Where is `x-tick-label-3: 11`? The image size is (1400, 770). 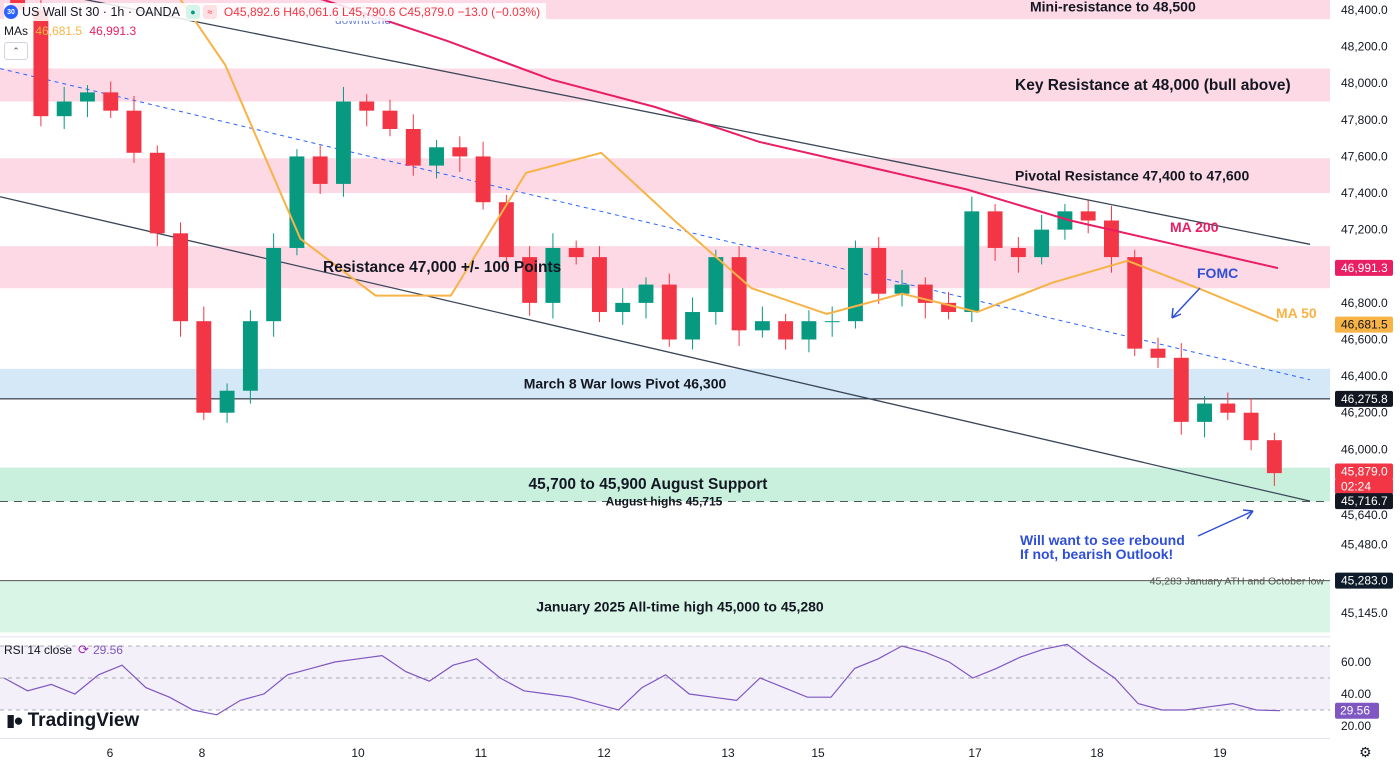
x-tick-label-3: 11 is located at coordinates (481, 753).